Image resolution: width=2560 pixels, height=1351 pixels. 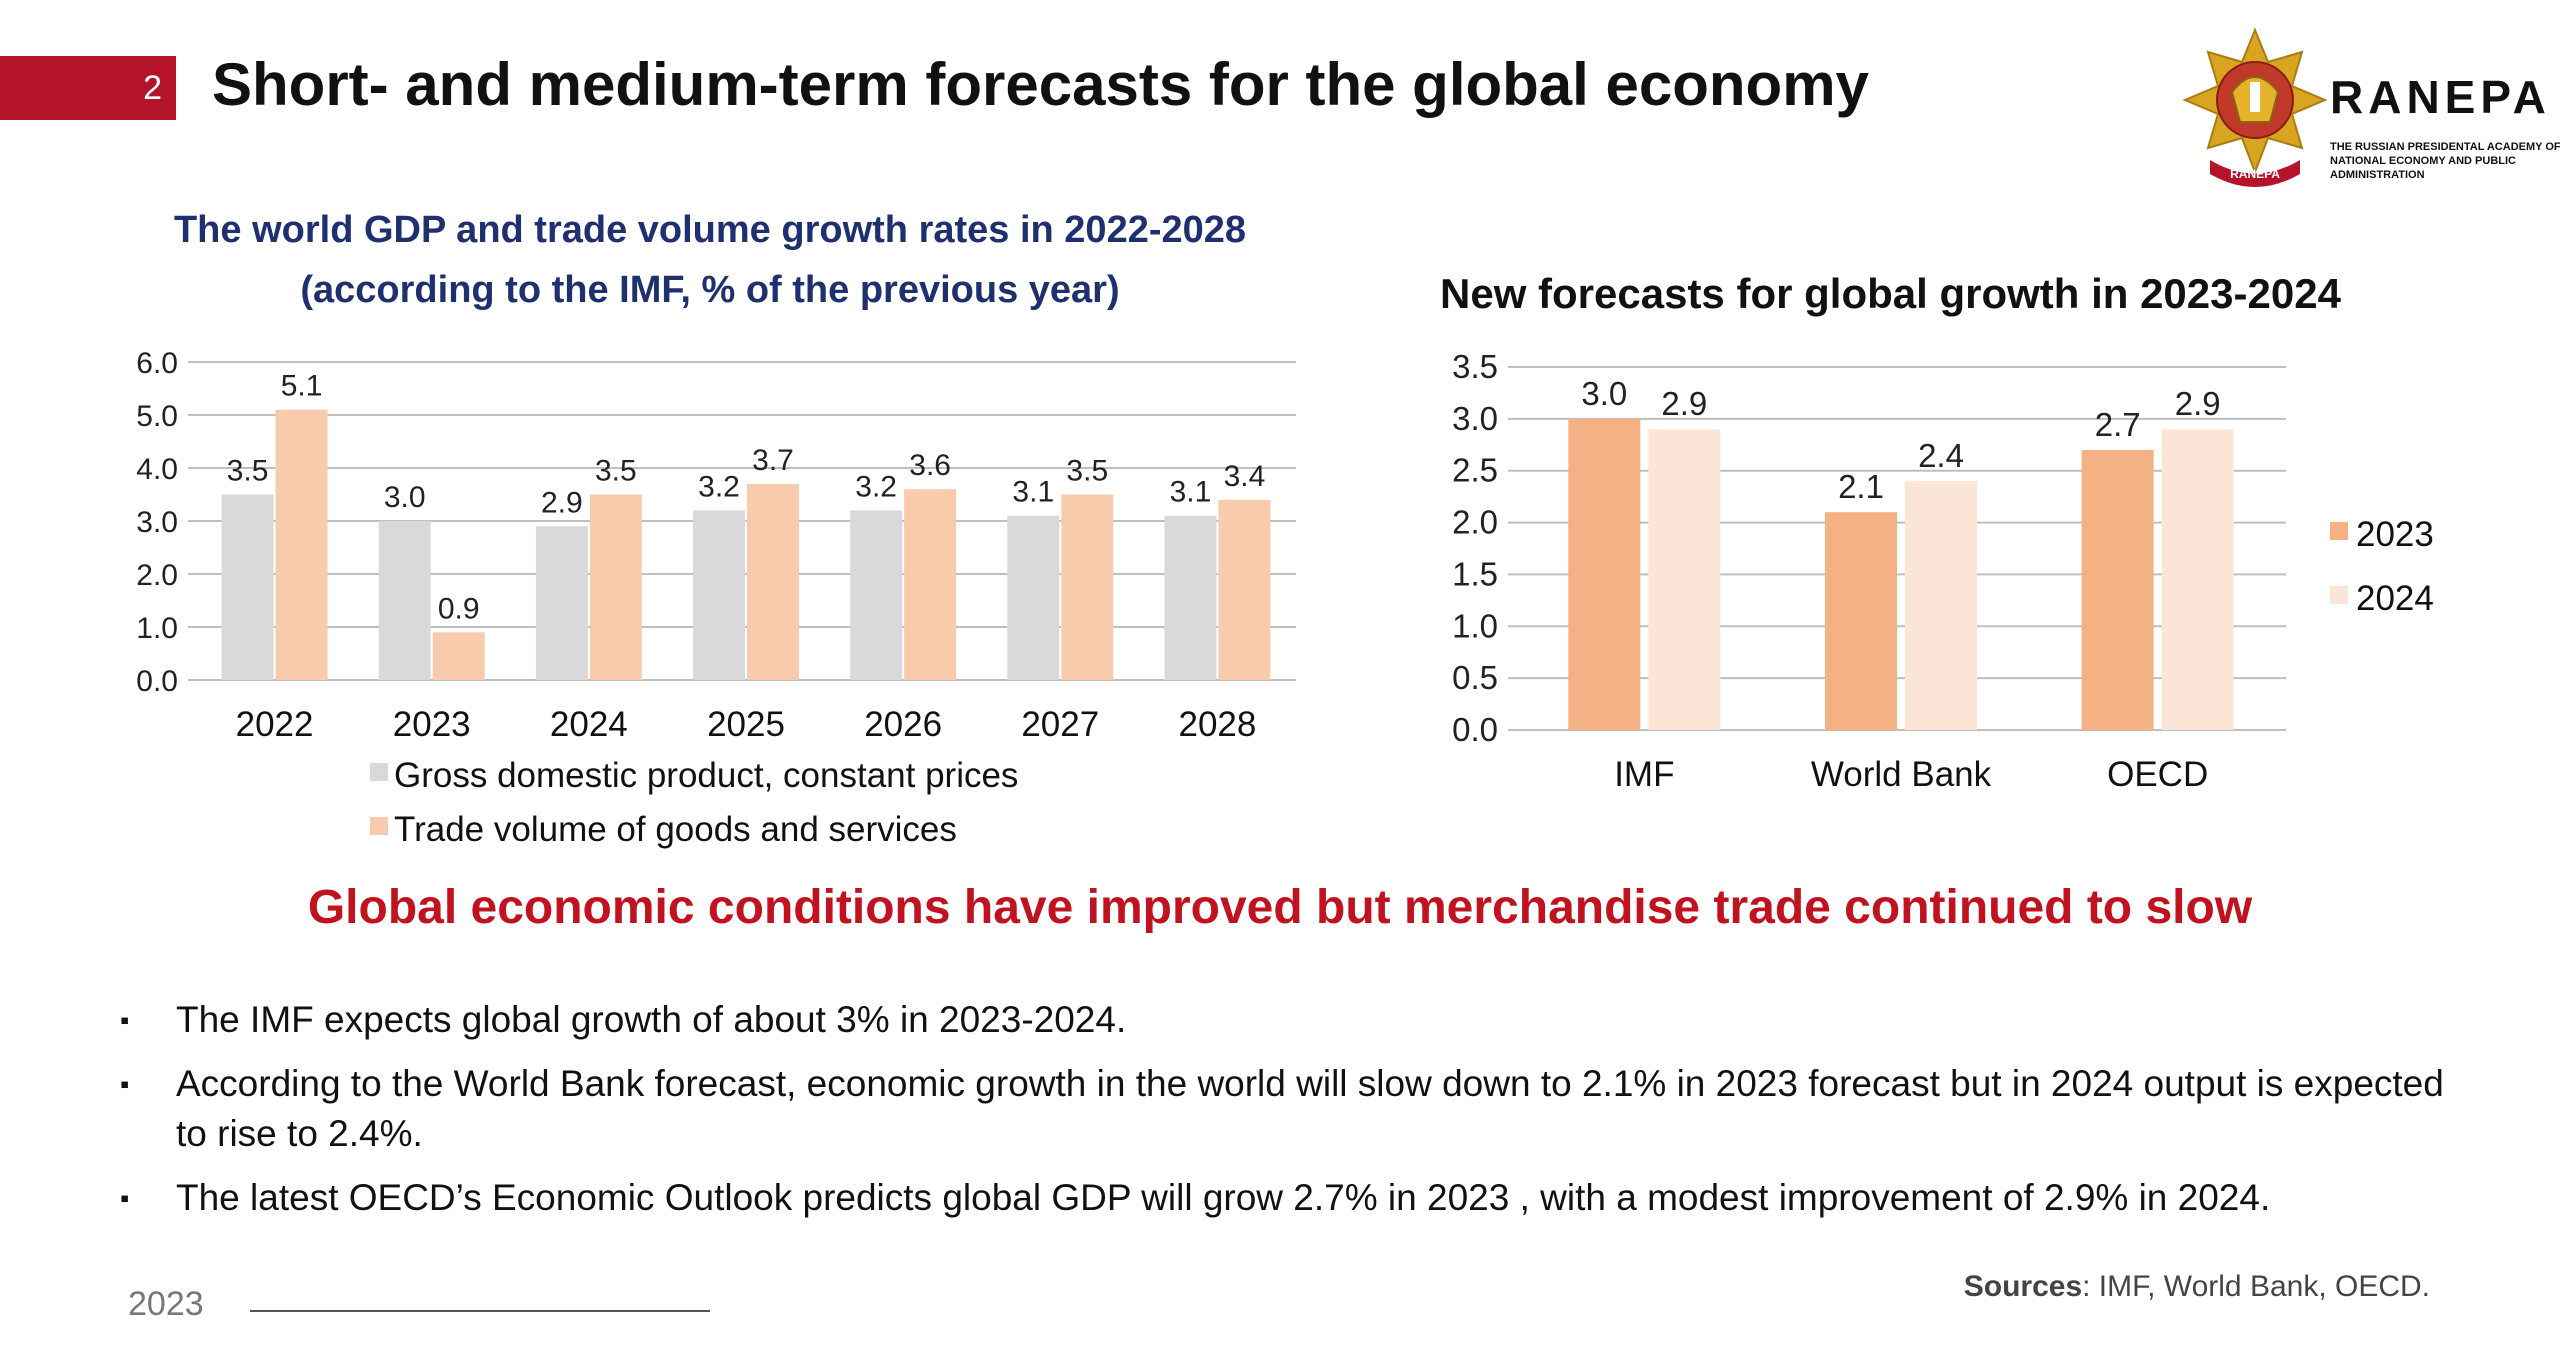 What do you see at coordinates (1941, 605) in the screenshot?
I see `bar-2024-world-bank` at bounding box center [1941, 605].